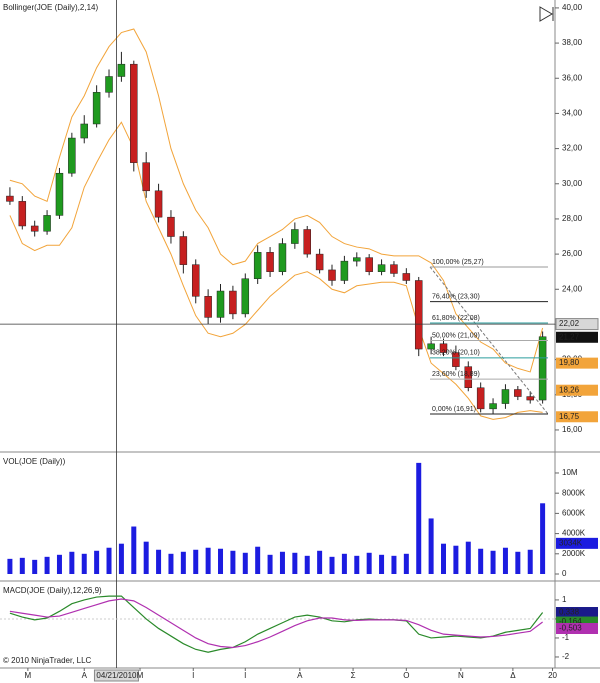  I want to click on crosshair-tag, so click(577, 324).